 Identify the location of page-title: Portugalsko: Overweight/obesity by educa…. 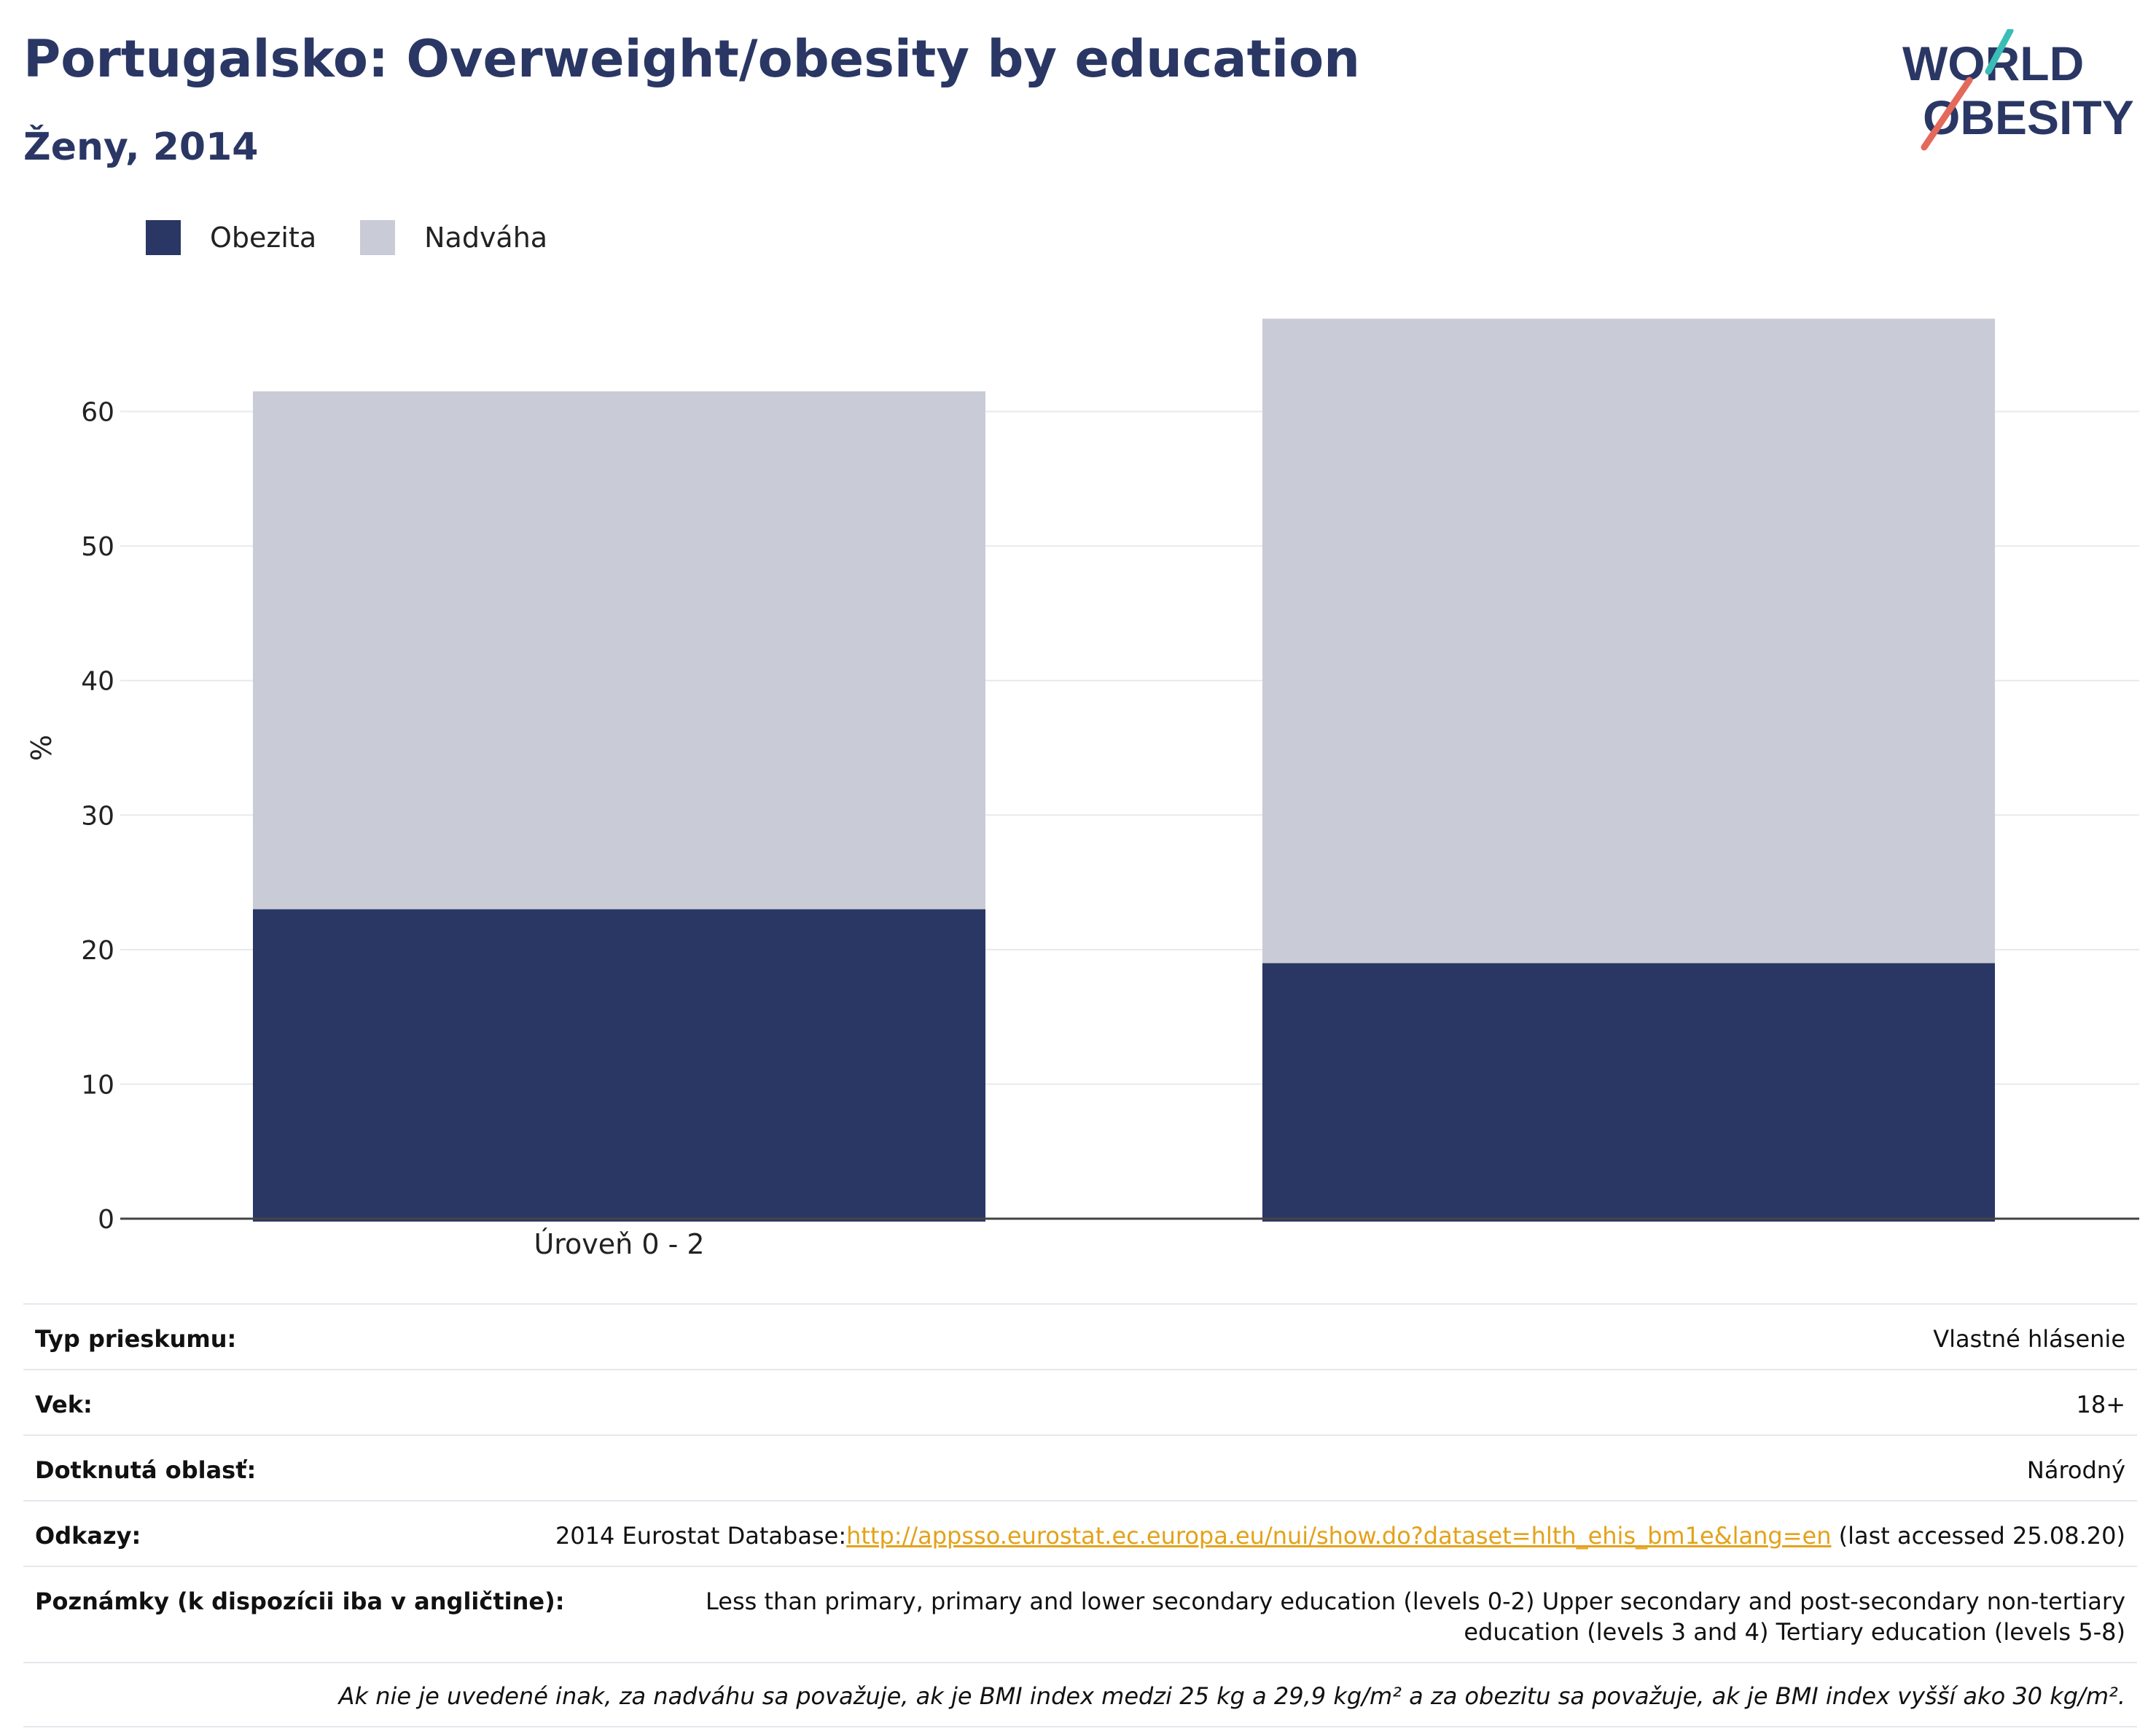
(692, 59).